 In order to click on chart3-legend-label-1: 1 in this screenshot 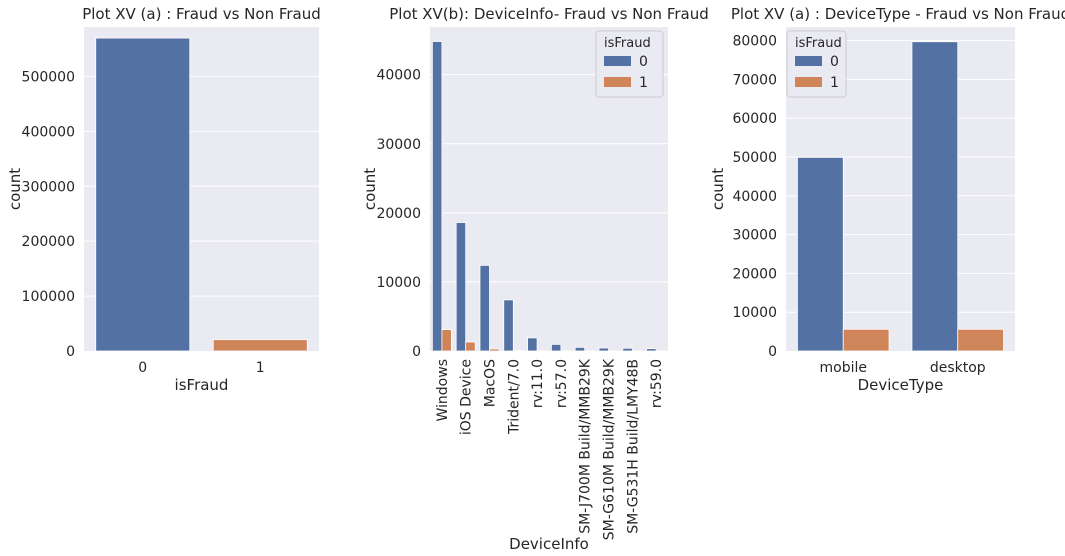, I will do `click(834, 83)`.